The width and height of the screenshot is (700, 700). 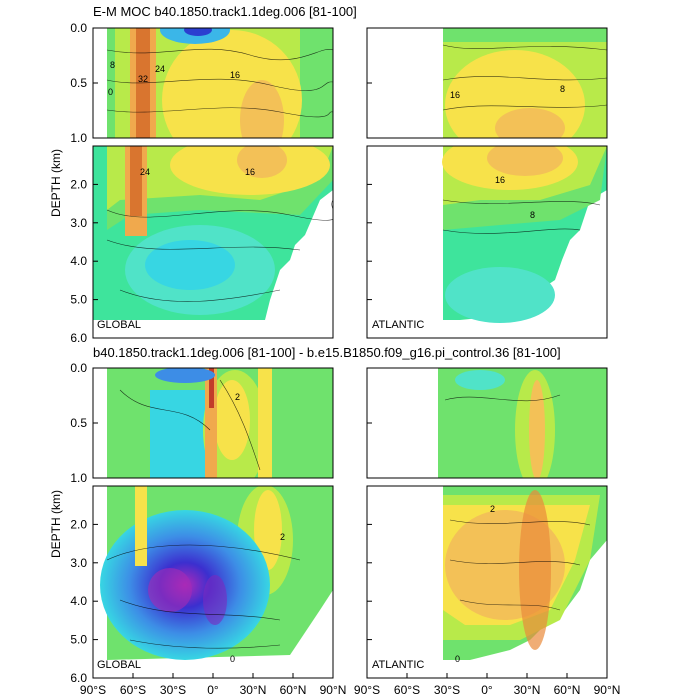 I want to click on ua-contour-label-3: 16, so click(x=500, y=180).